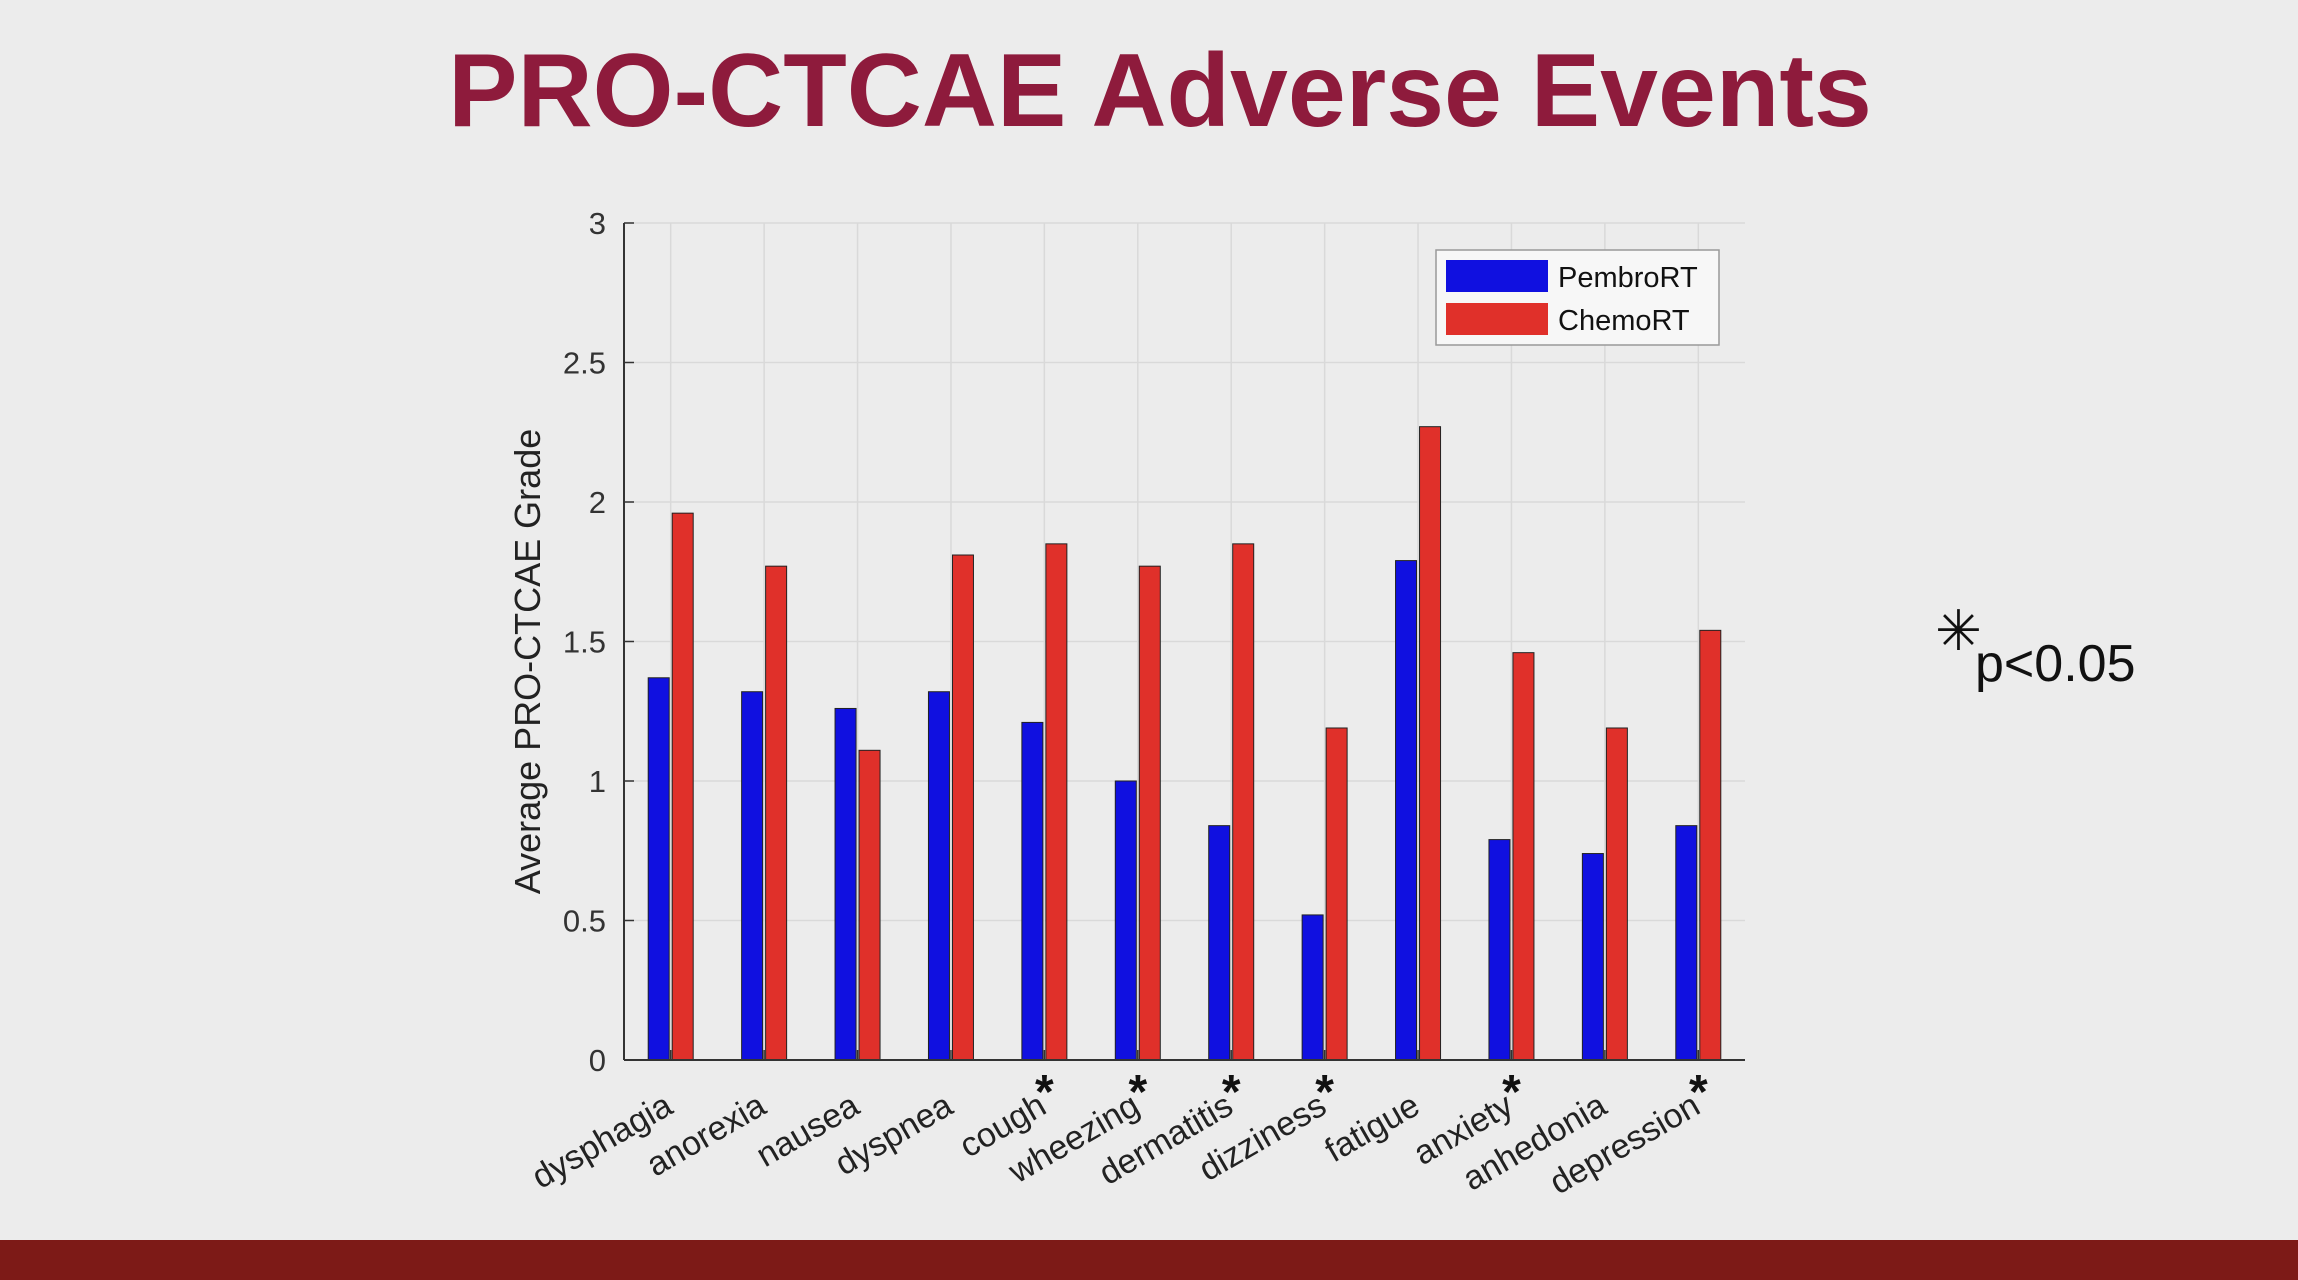  Describe the element at coordinates (584, 642) in the screenshot. I see `y-tick-label: 1.5` at that location.